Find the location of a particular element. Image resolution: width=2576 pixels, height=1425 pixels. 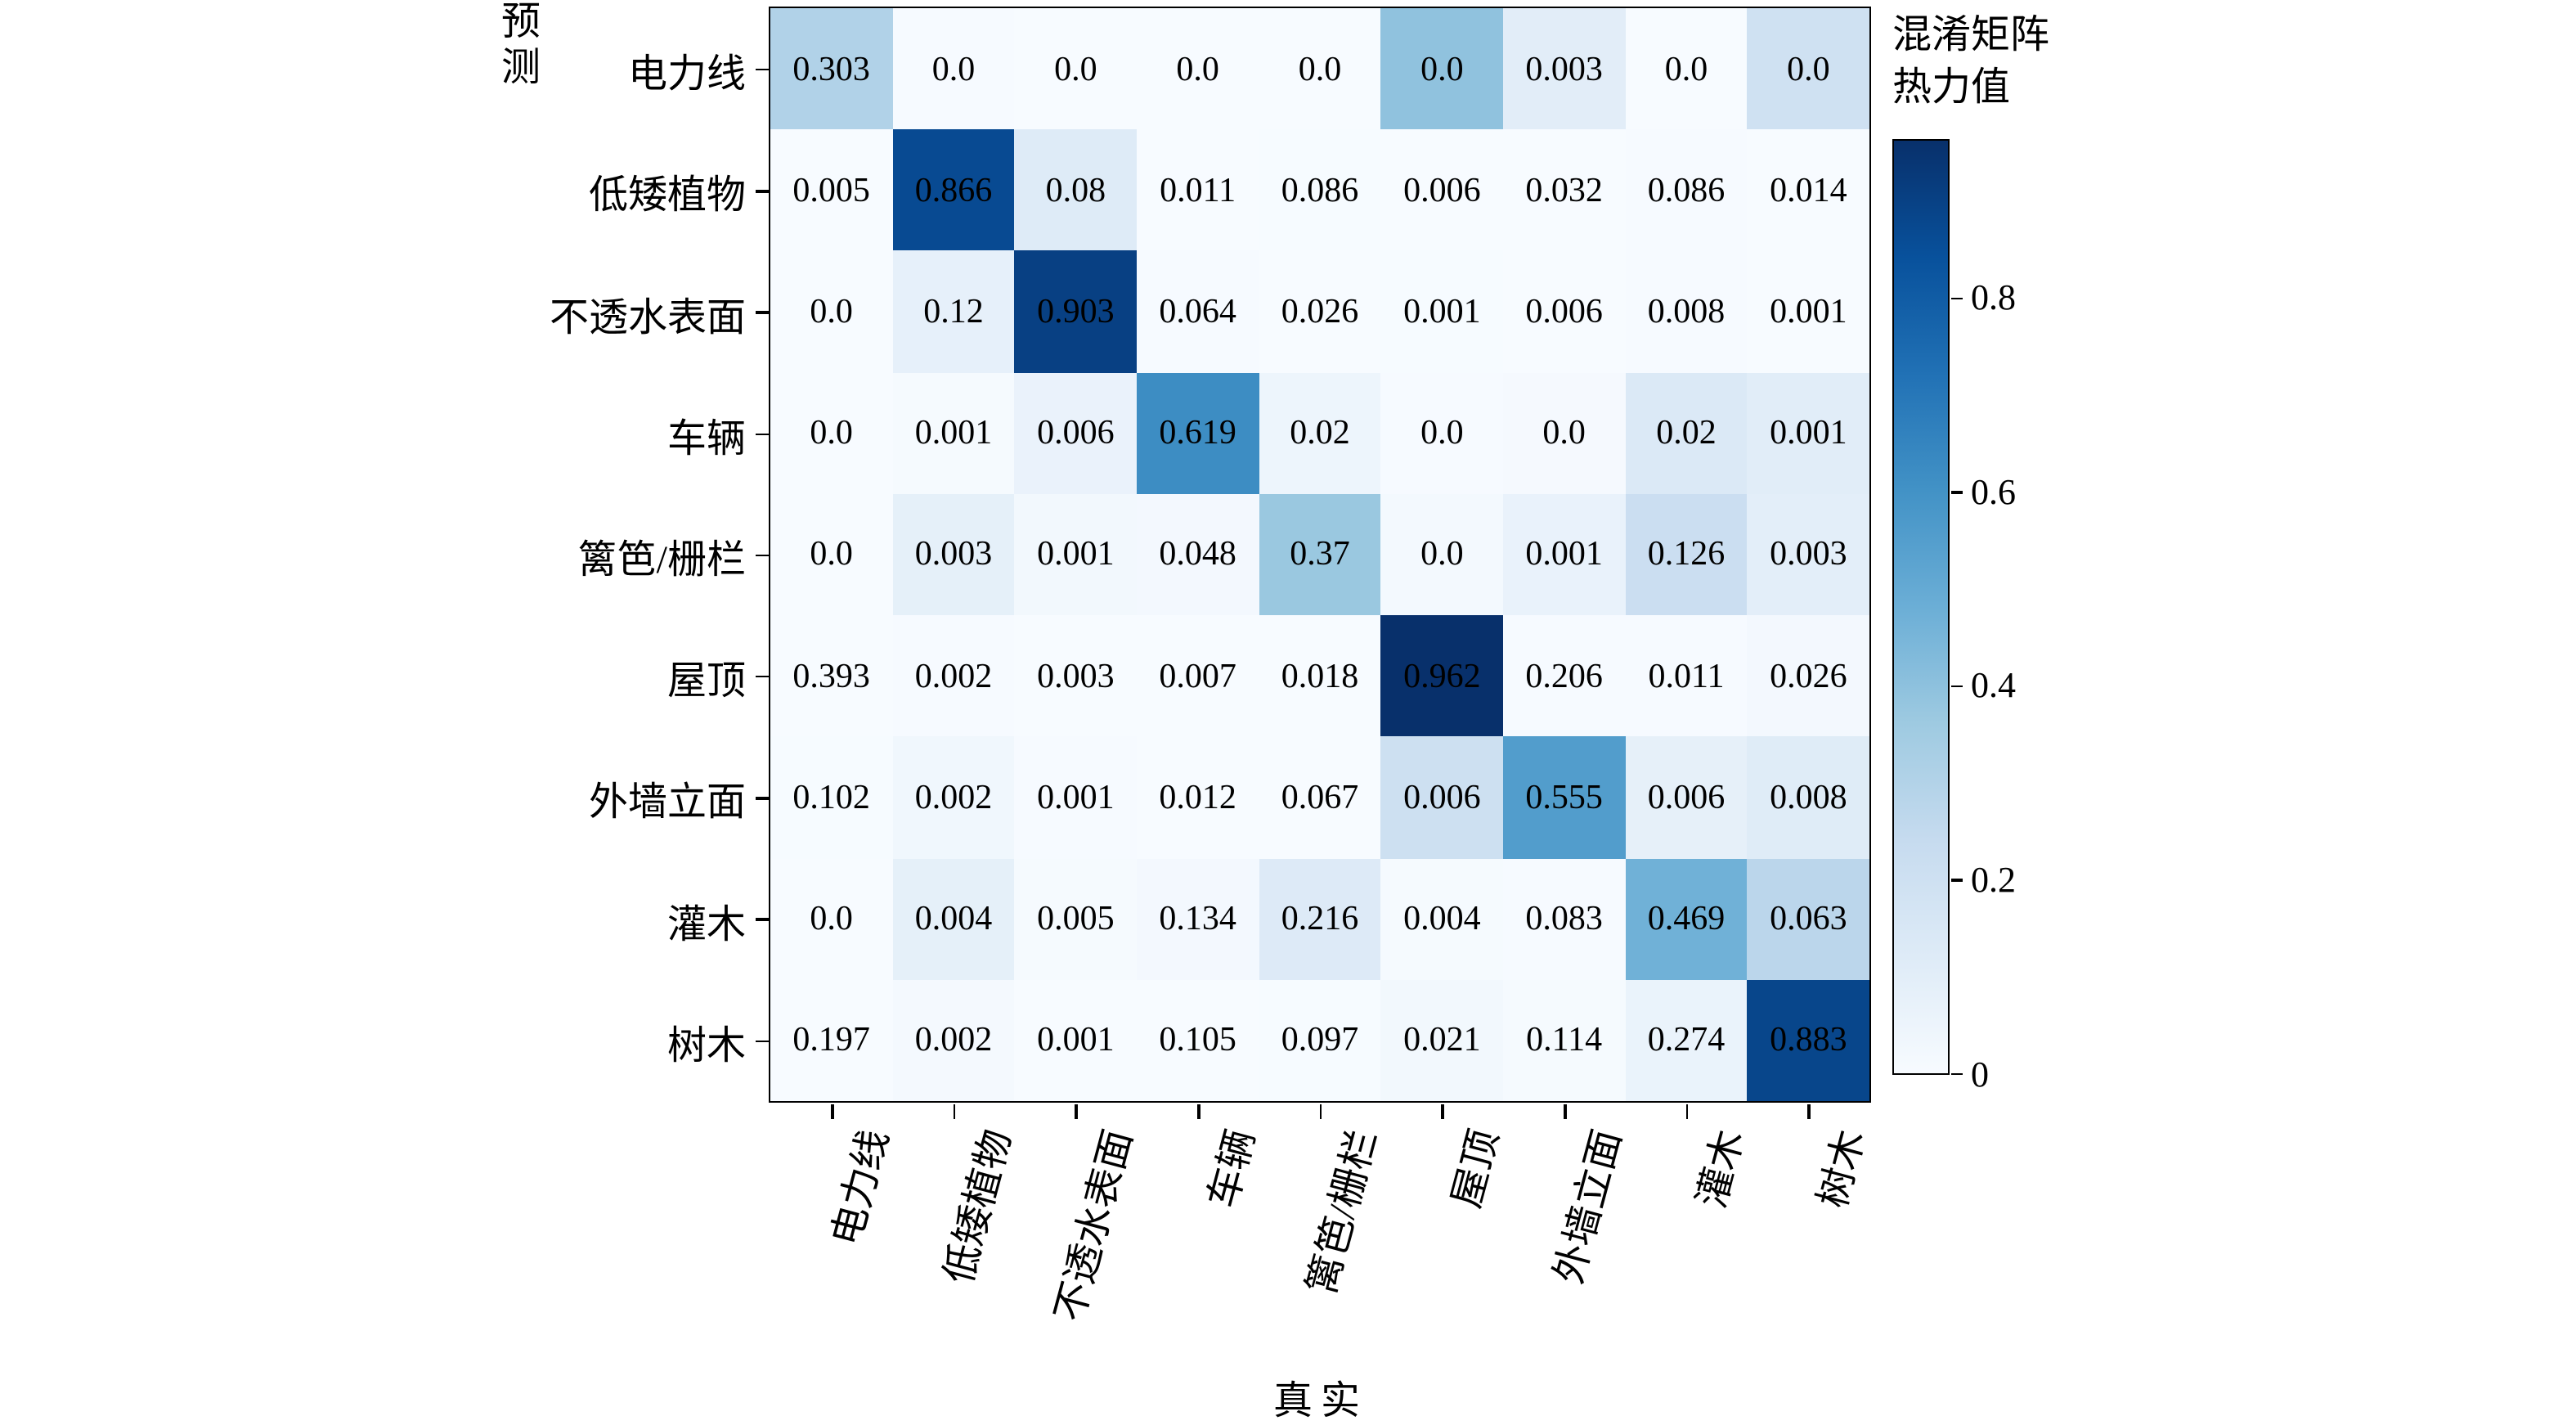

heatmap-cell: 0.105 is located at coordinates (1197, 1040).